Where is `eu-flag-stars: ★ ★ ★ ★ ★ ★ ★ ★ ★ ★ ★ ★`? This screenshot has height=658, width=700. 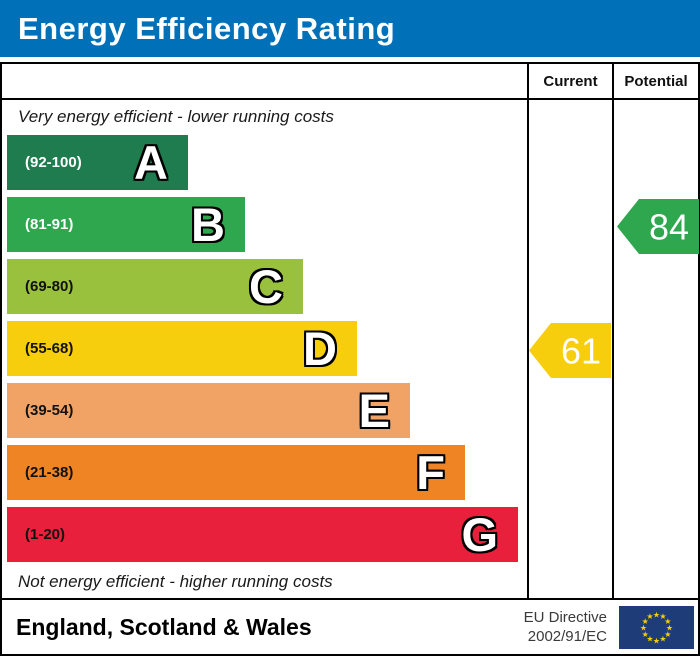 eu-flag-stars: ★ ★ ★ ★ ★ ★ ★ ★ ★ ★ ★ ★ is located at coordinates (656, 627).